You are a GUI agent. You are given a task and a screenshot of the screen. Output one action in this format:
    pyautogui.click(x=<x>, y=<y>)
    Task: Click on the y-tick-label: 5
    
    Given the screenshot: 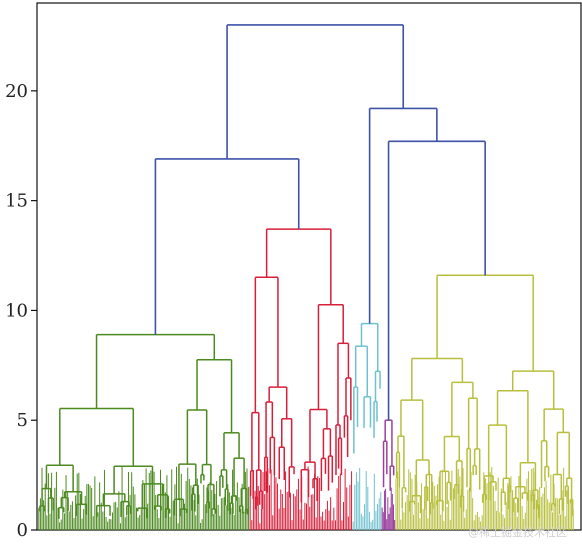 What is the action you would take?
    pyautogui.click(x=22, y=420)
    